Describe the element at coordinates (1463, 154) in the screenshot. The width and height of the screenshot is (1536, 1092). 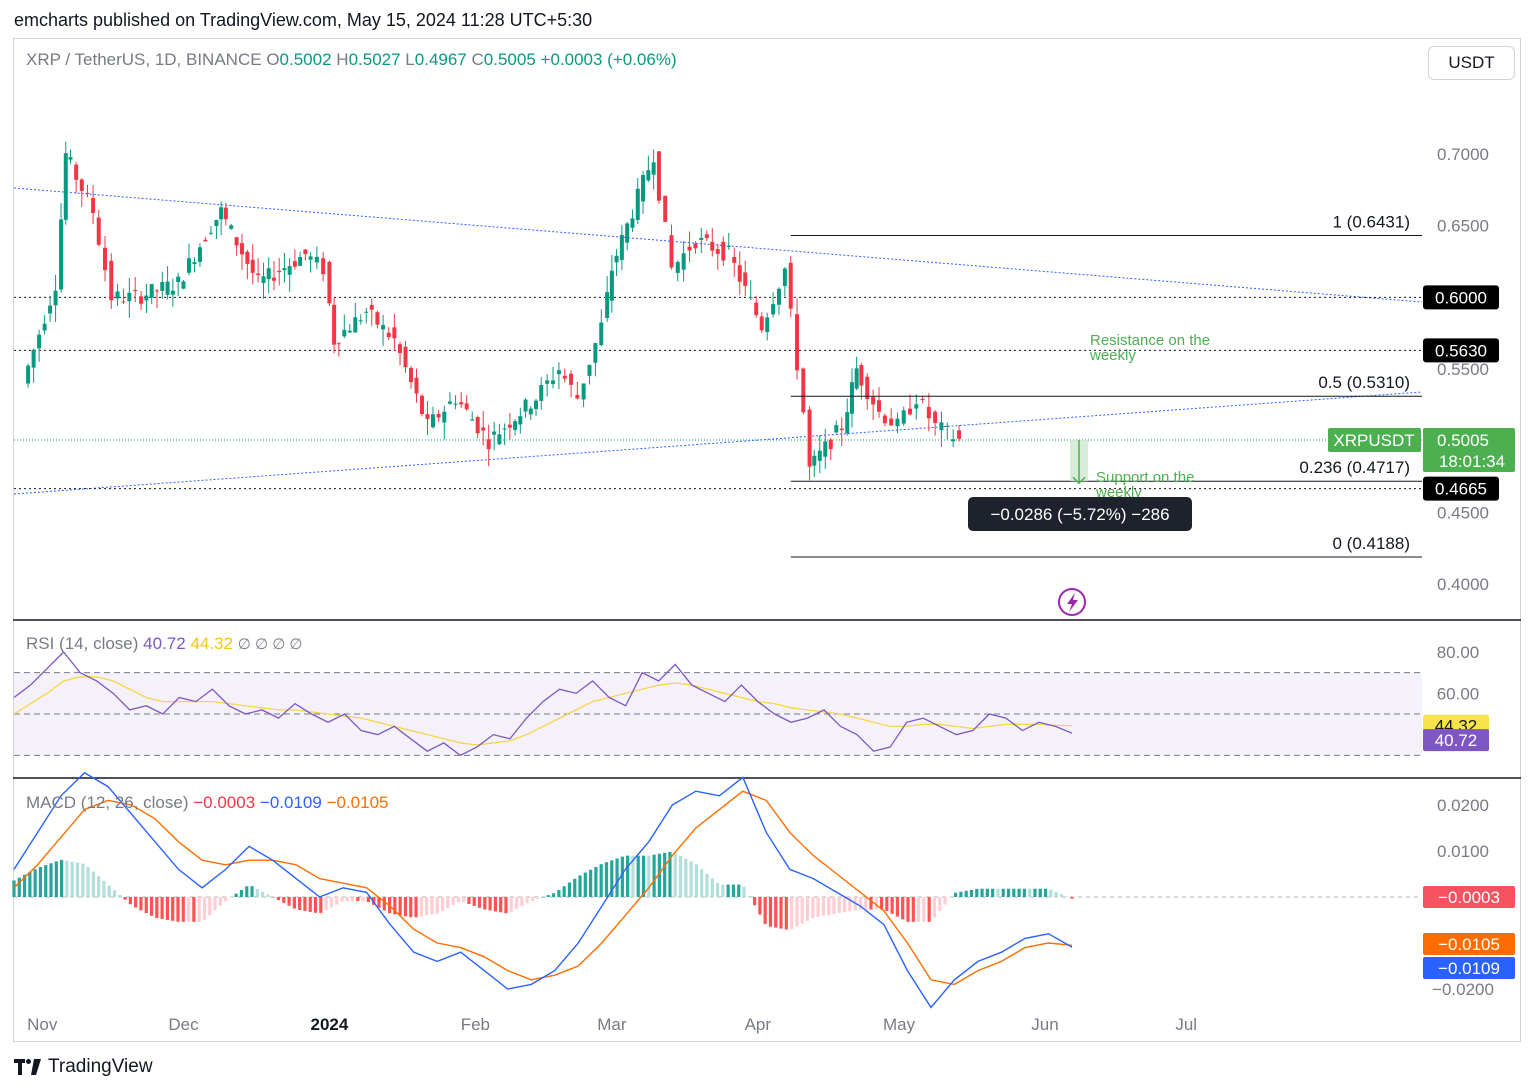
I see `price-tick-label: 0.7000` at that location.